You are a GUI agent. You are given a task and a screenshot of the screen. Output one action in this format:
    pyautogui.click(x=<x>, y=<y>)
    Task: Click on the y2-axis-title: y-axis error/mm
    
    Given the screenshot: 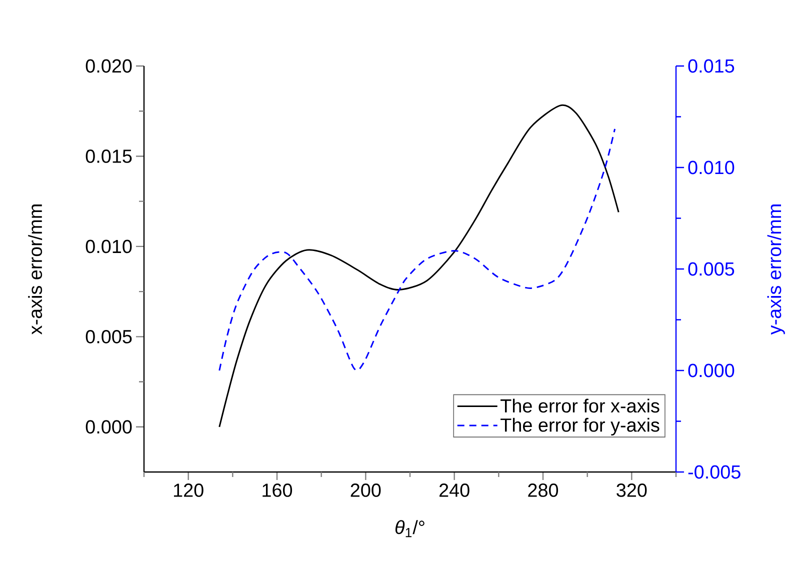 What is the action you would take?
    pyautogui.click(x=776, y=269)
    